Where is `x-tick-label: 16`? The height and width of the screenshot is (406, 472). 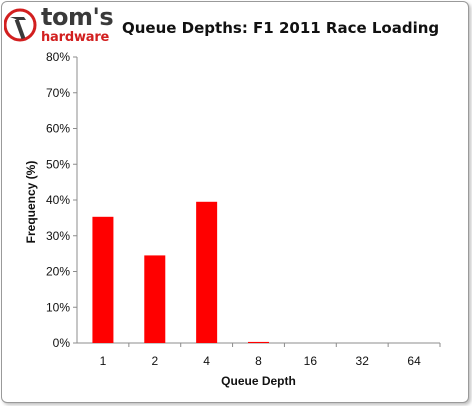 x-tick-label: 16 is located at coordinates (311, 361).